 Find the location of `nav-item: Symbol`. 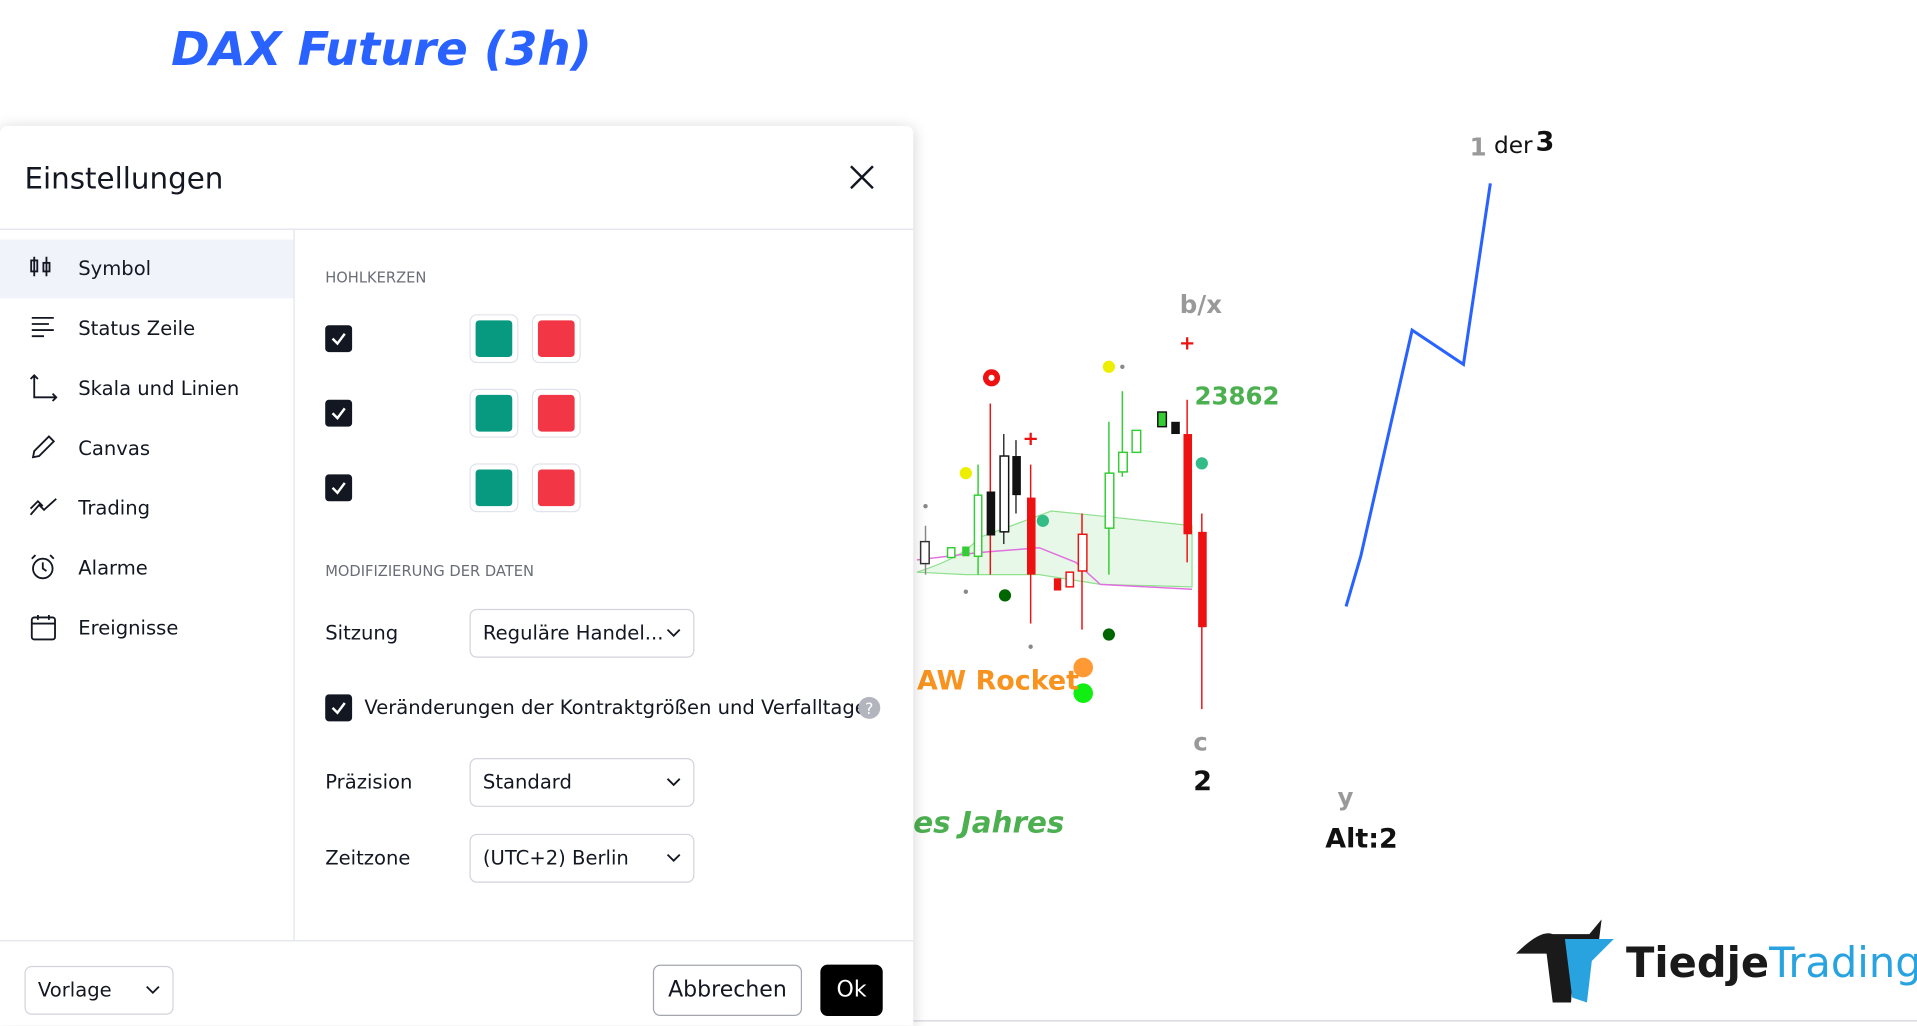

nav-item: Symbol is located at coordinates (147, 269).